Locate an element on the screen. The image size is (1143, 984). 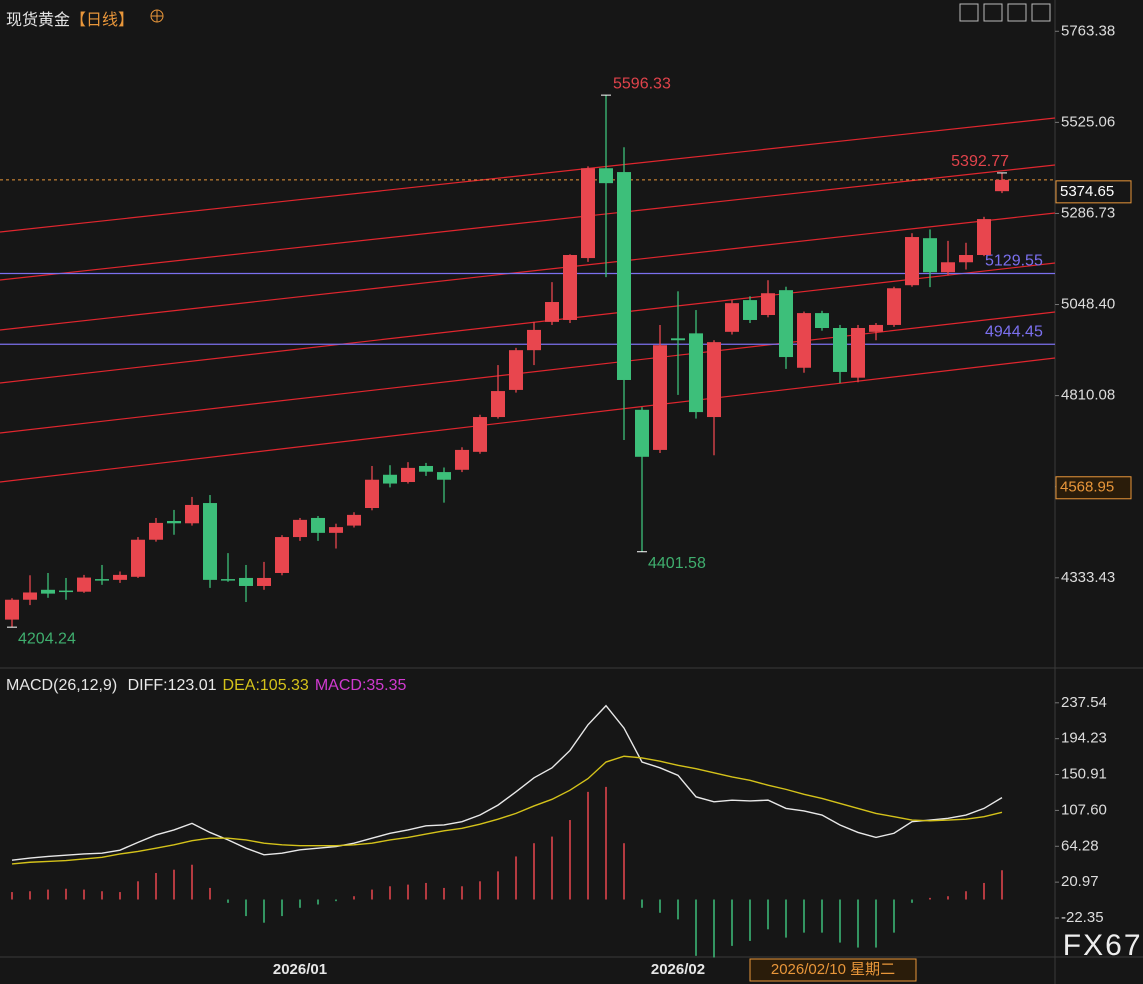
legend-entry: MACD:35.35 is located at coordinates (360, 685).